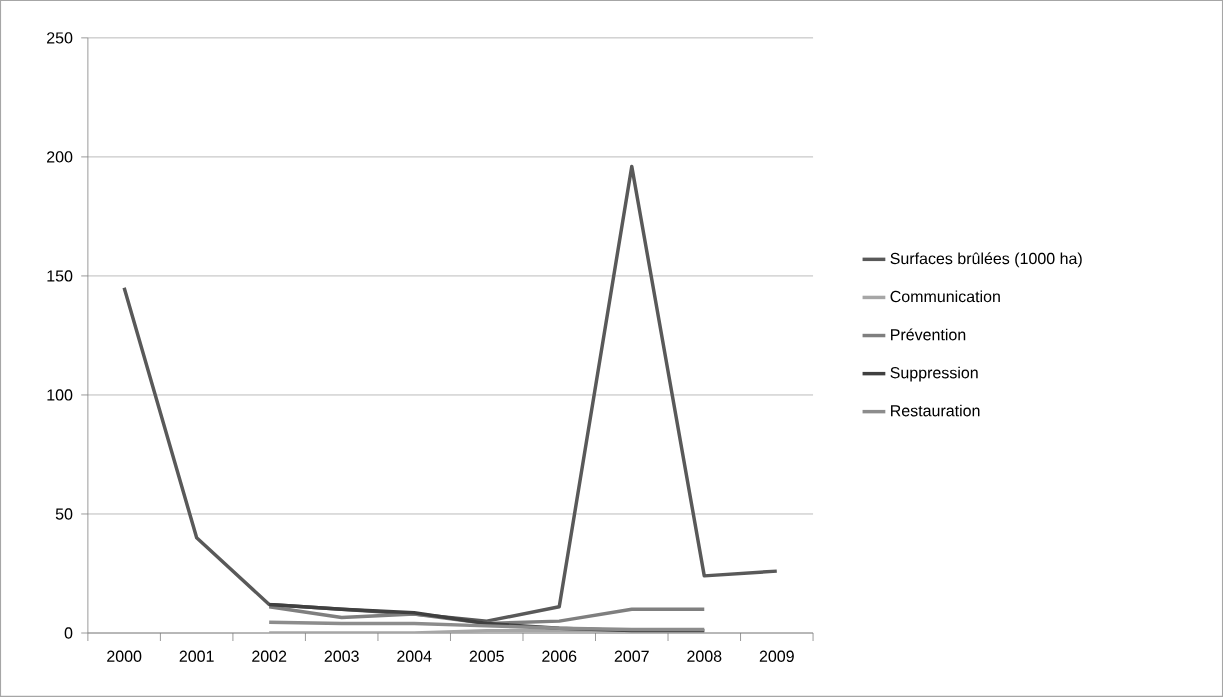 The image size is (1223, 697). Describe the element at coordinates (68, 633) in the screenshot. I see `y-tick-label: 0` at that location.